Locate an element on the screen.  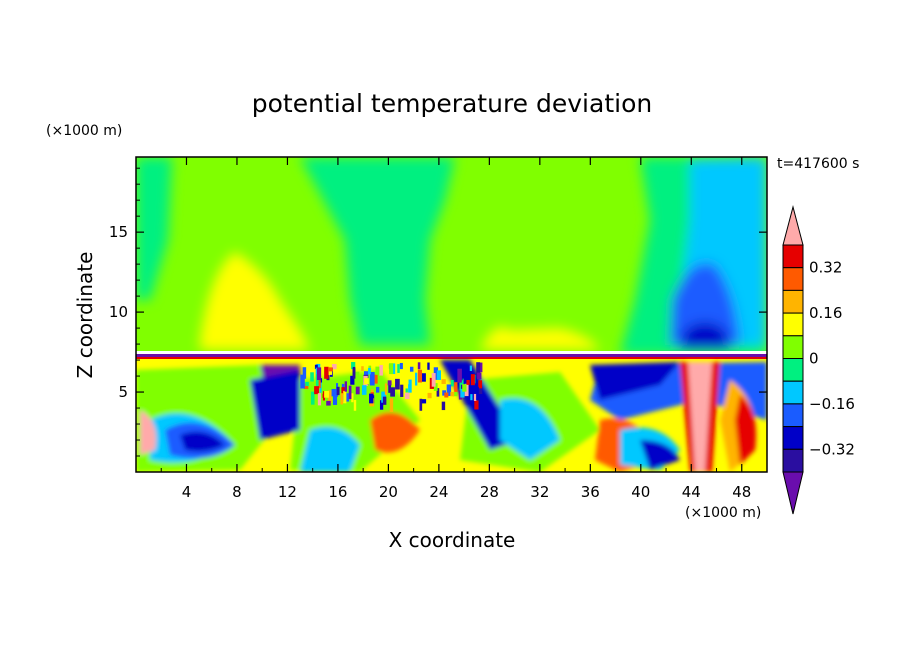
colorbar: 0.32 0.16 0 −0.16 −0.32 is located at coordinates (818, 360).